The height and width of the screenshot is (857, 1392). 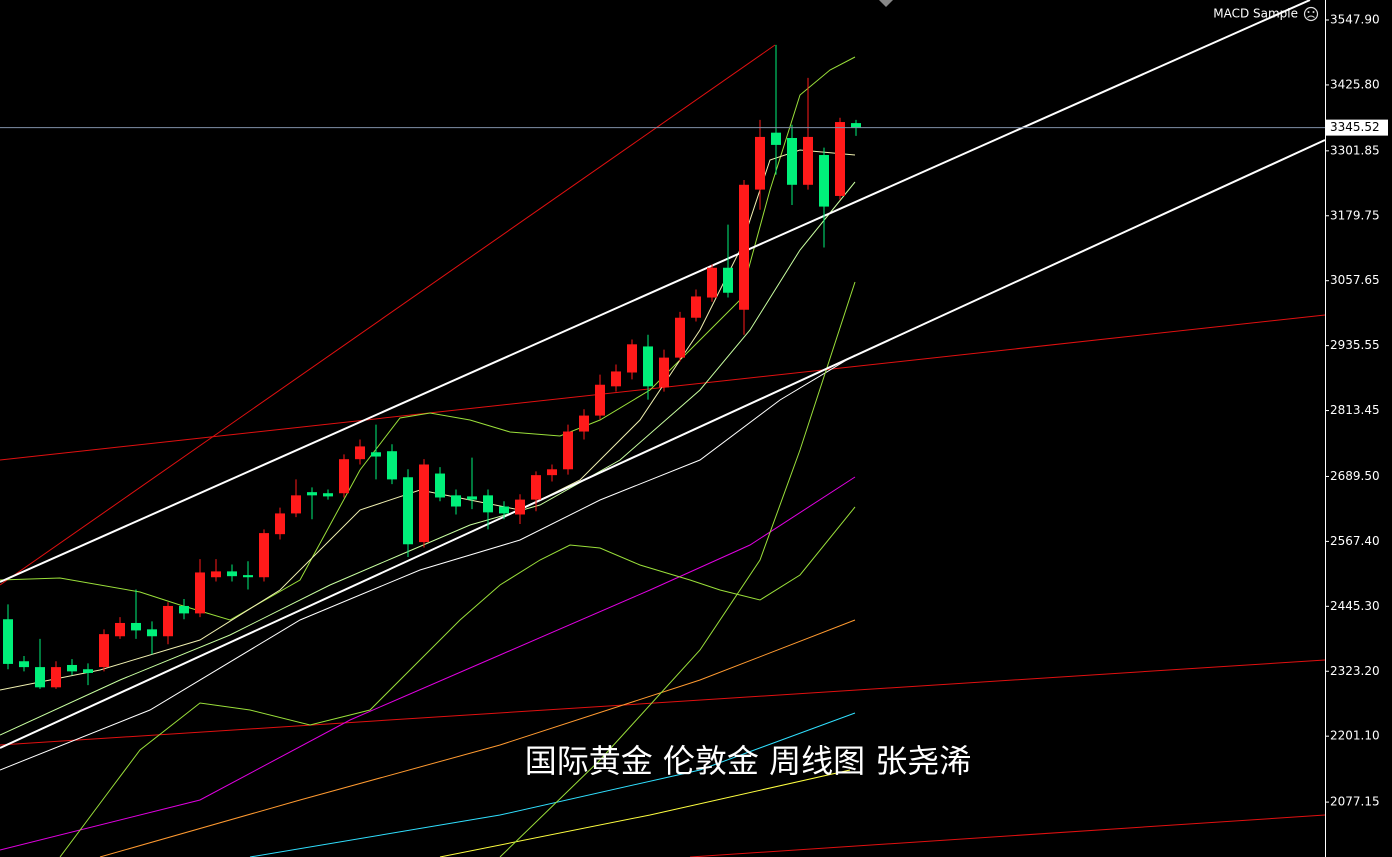 I want to click on y-tick-label: 3301.85, so click(x=1355, y=150).